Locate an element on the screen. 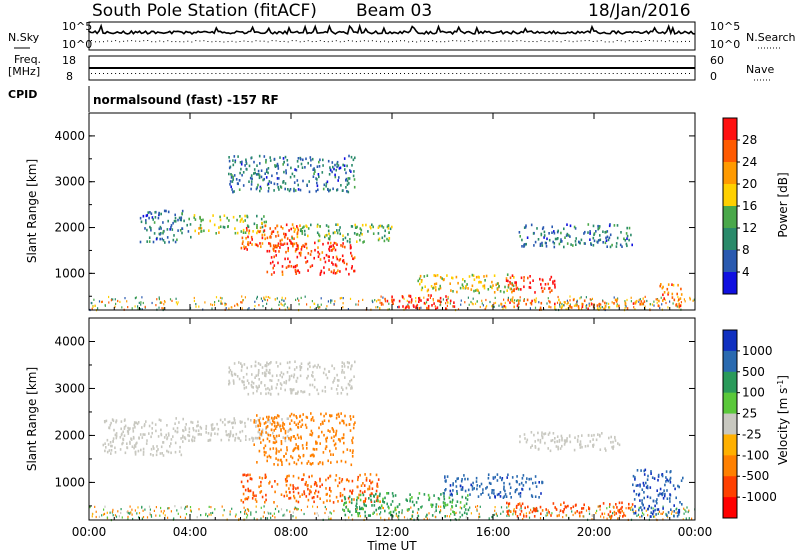 The image size is (800, 554). power-ylabel: Slant Range [km] is located at coordinates (32, 211).